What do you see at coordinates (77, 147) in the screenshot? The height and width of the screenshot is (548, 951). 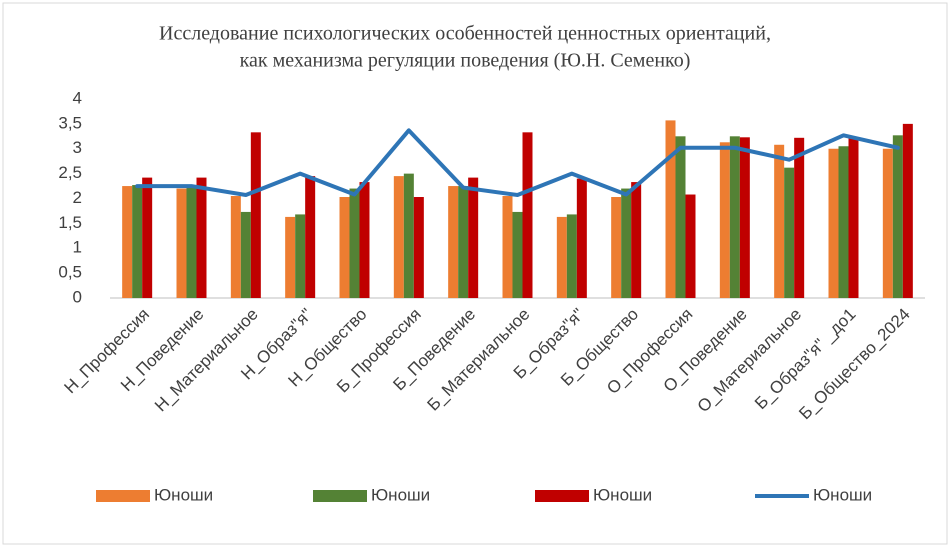 I see `y-tick-label: 3` at bounding box center [77, 147].